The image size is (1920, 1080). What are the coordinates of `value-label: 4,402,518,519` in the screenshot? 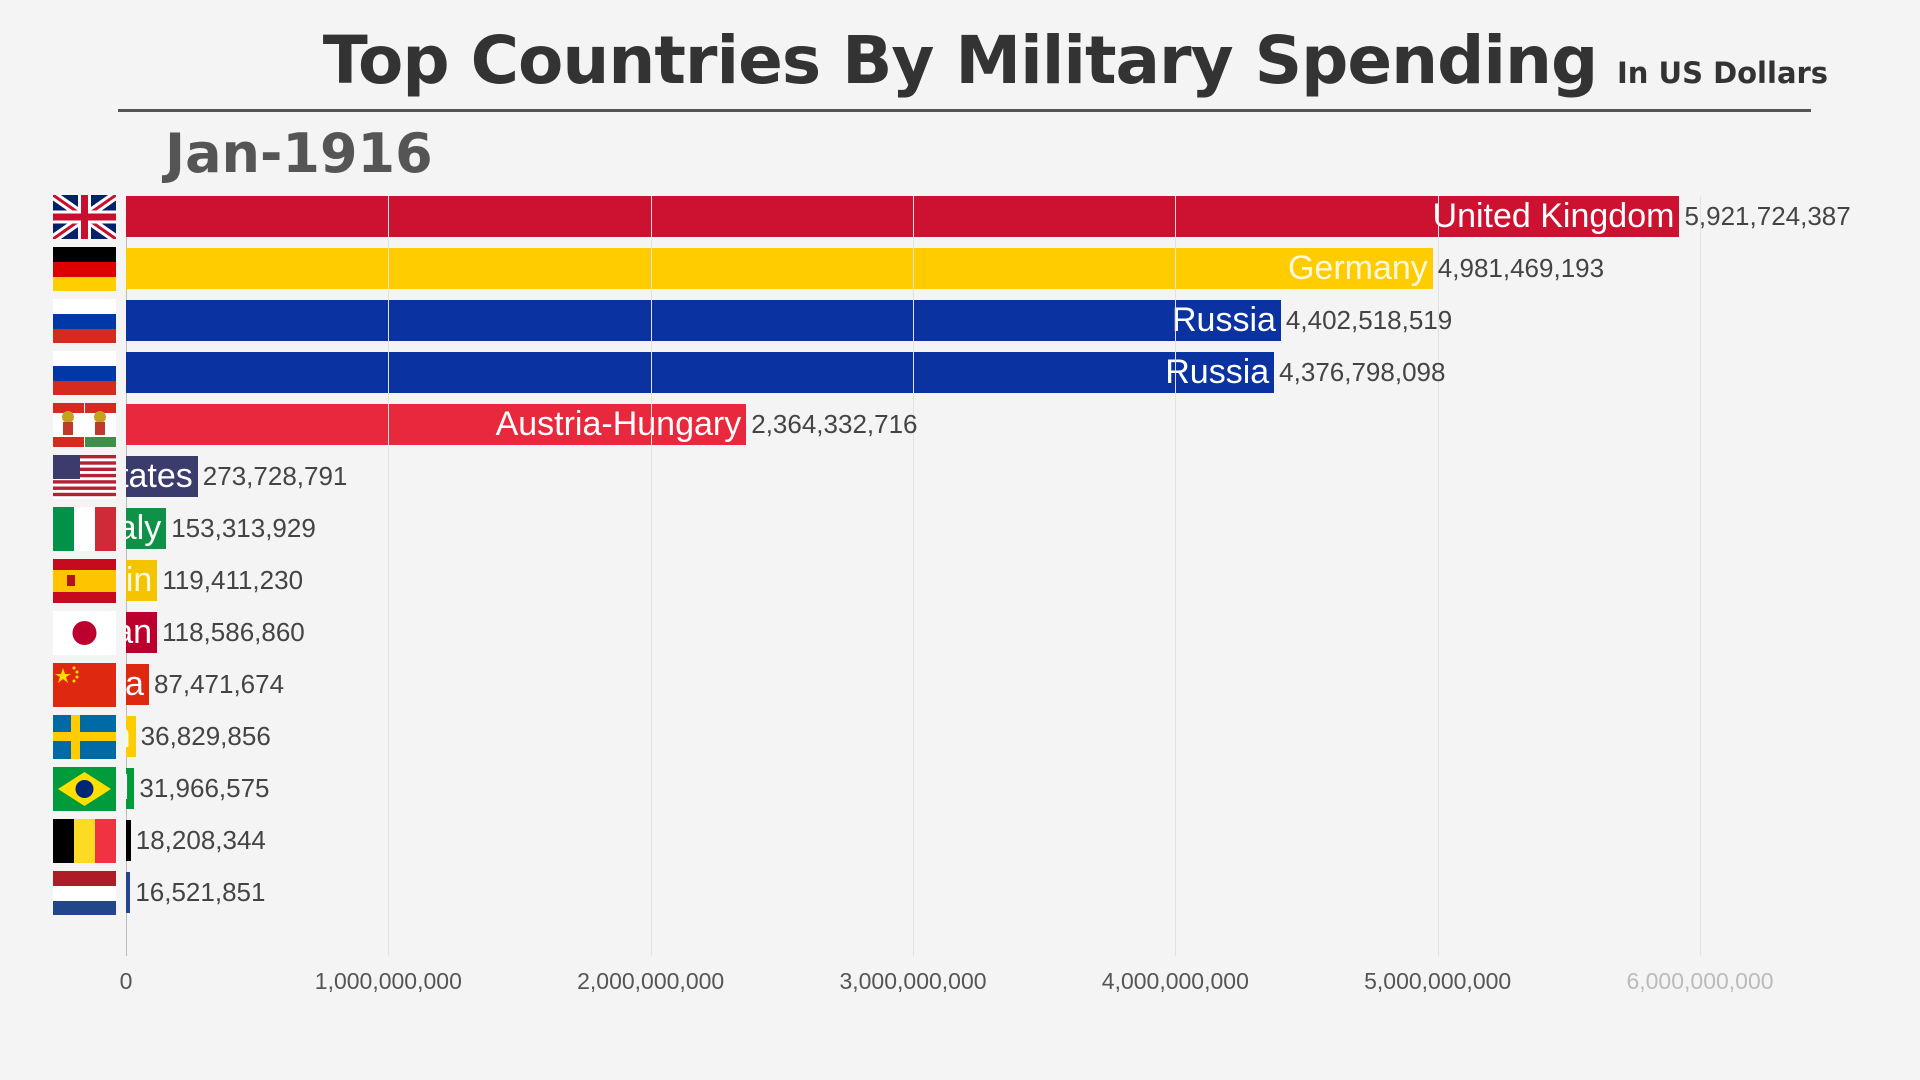 It's located at (1369, 320).